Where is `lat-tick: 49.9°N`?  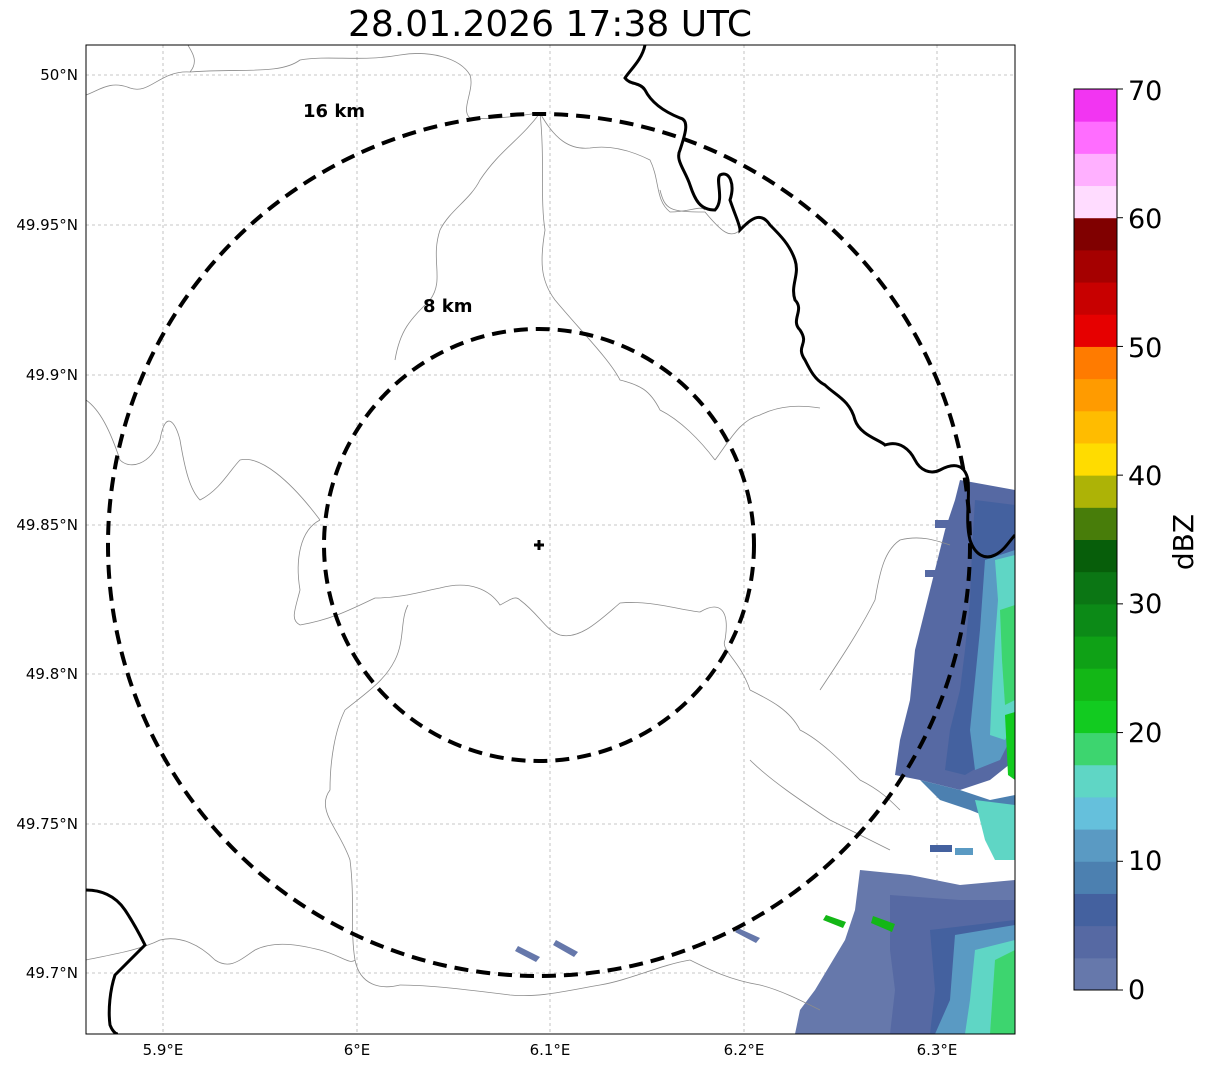
lat-tick: 49.9°N is located at coordinates (52, 375).